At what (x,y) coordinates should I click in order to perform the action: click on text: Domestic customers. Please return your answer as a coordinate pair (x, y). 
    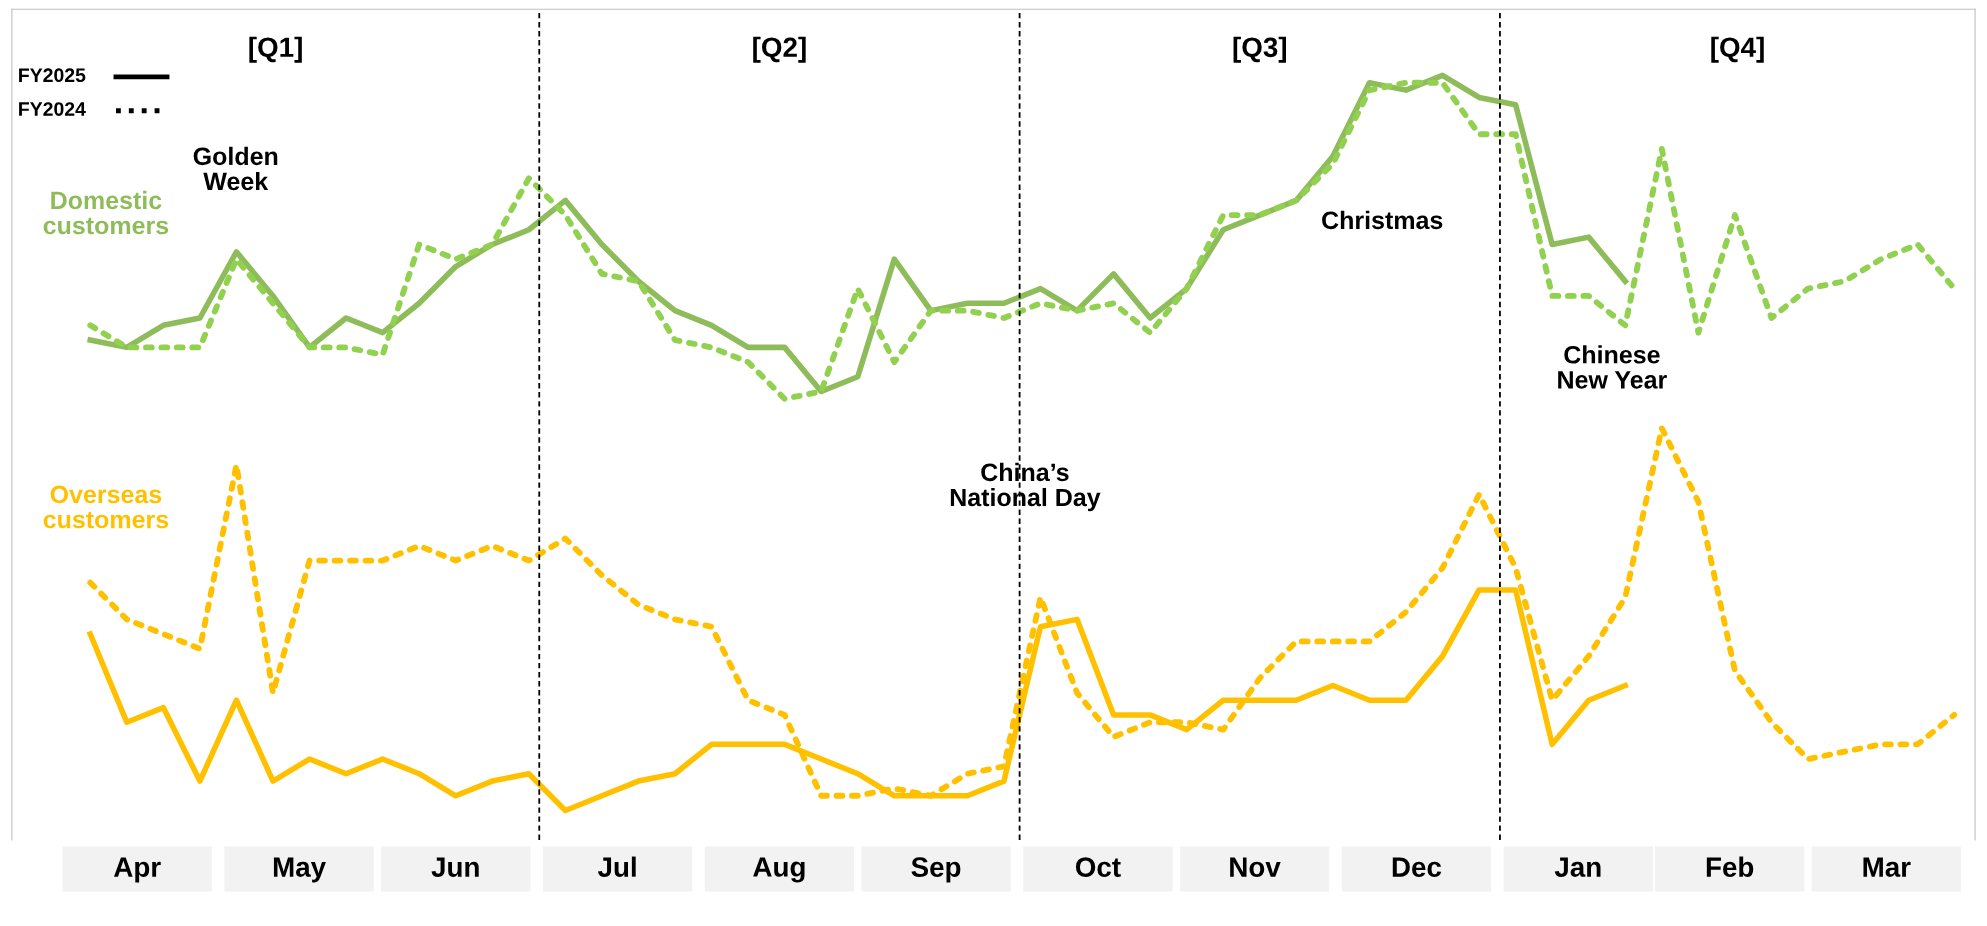
    Looking at the image, I should click on (106, 212).